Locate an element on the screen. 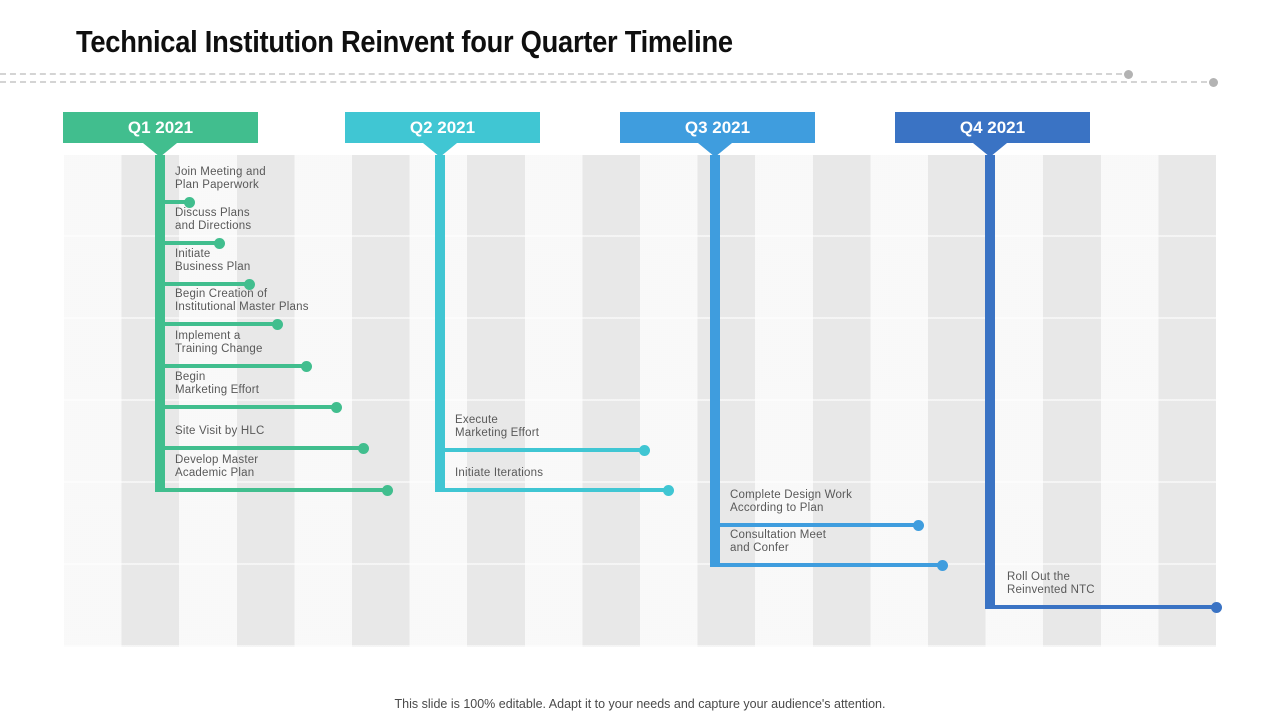 This screenshot has width=1280, height=720. quarter-header-q1: Q1 2021 is located at coordinates (160, 127).